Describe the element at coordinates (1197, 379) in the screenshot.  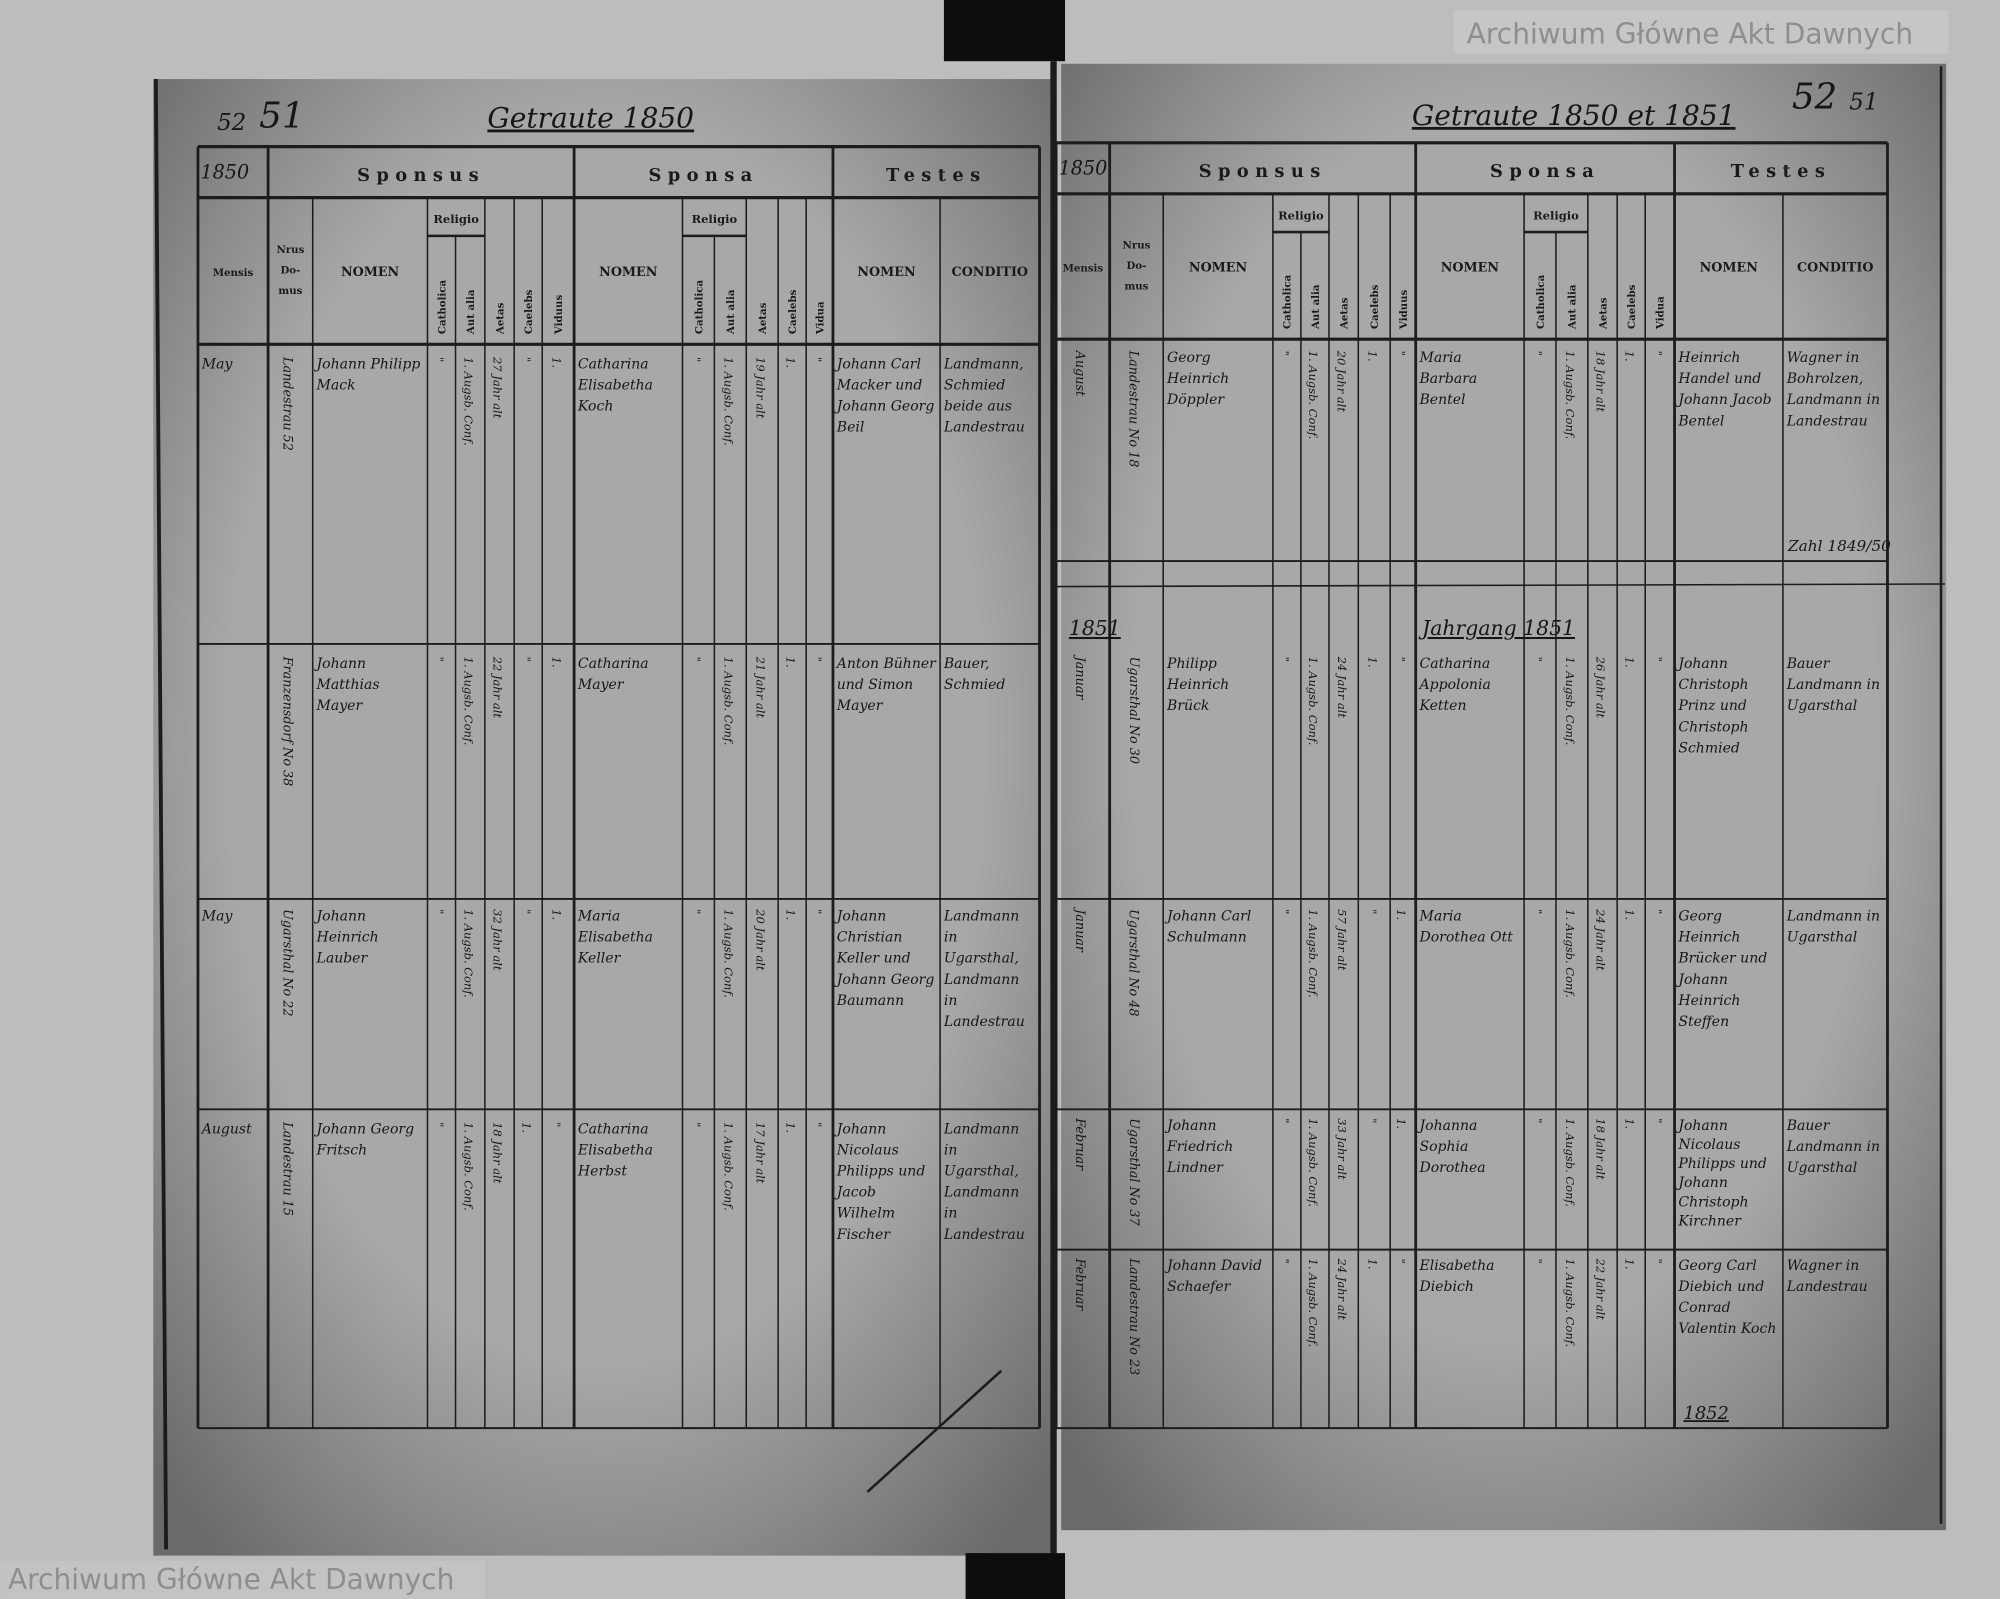
I see `entry-sponsus: Georg Heinrich Döppler` at that location.